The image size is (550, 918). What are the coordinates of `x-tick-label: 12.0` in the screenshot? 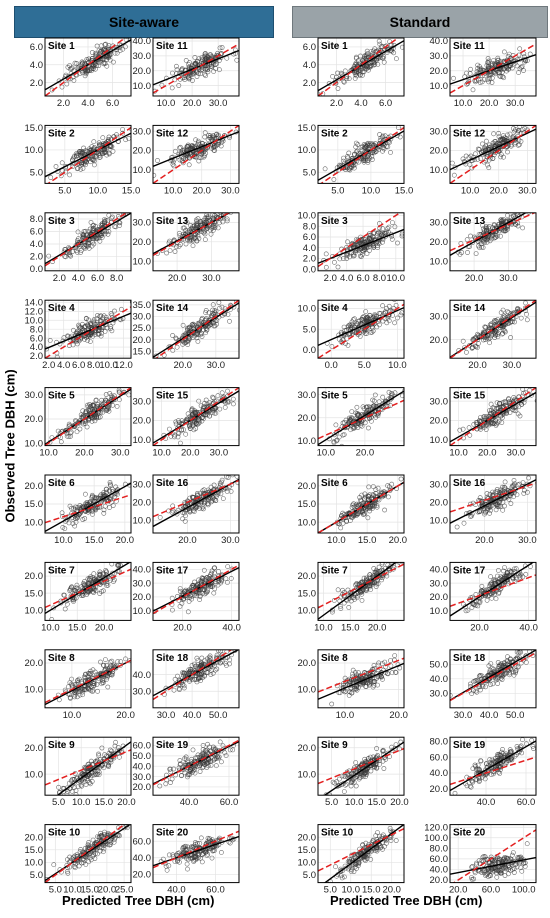 It's located at (123, 365).